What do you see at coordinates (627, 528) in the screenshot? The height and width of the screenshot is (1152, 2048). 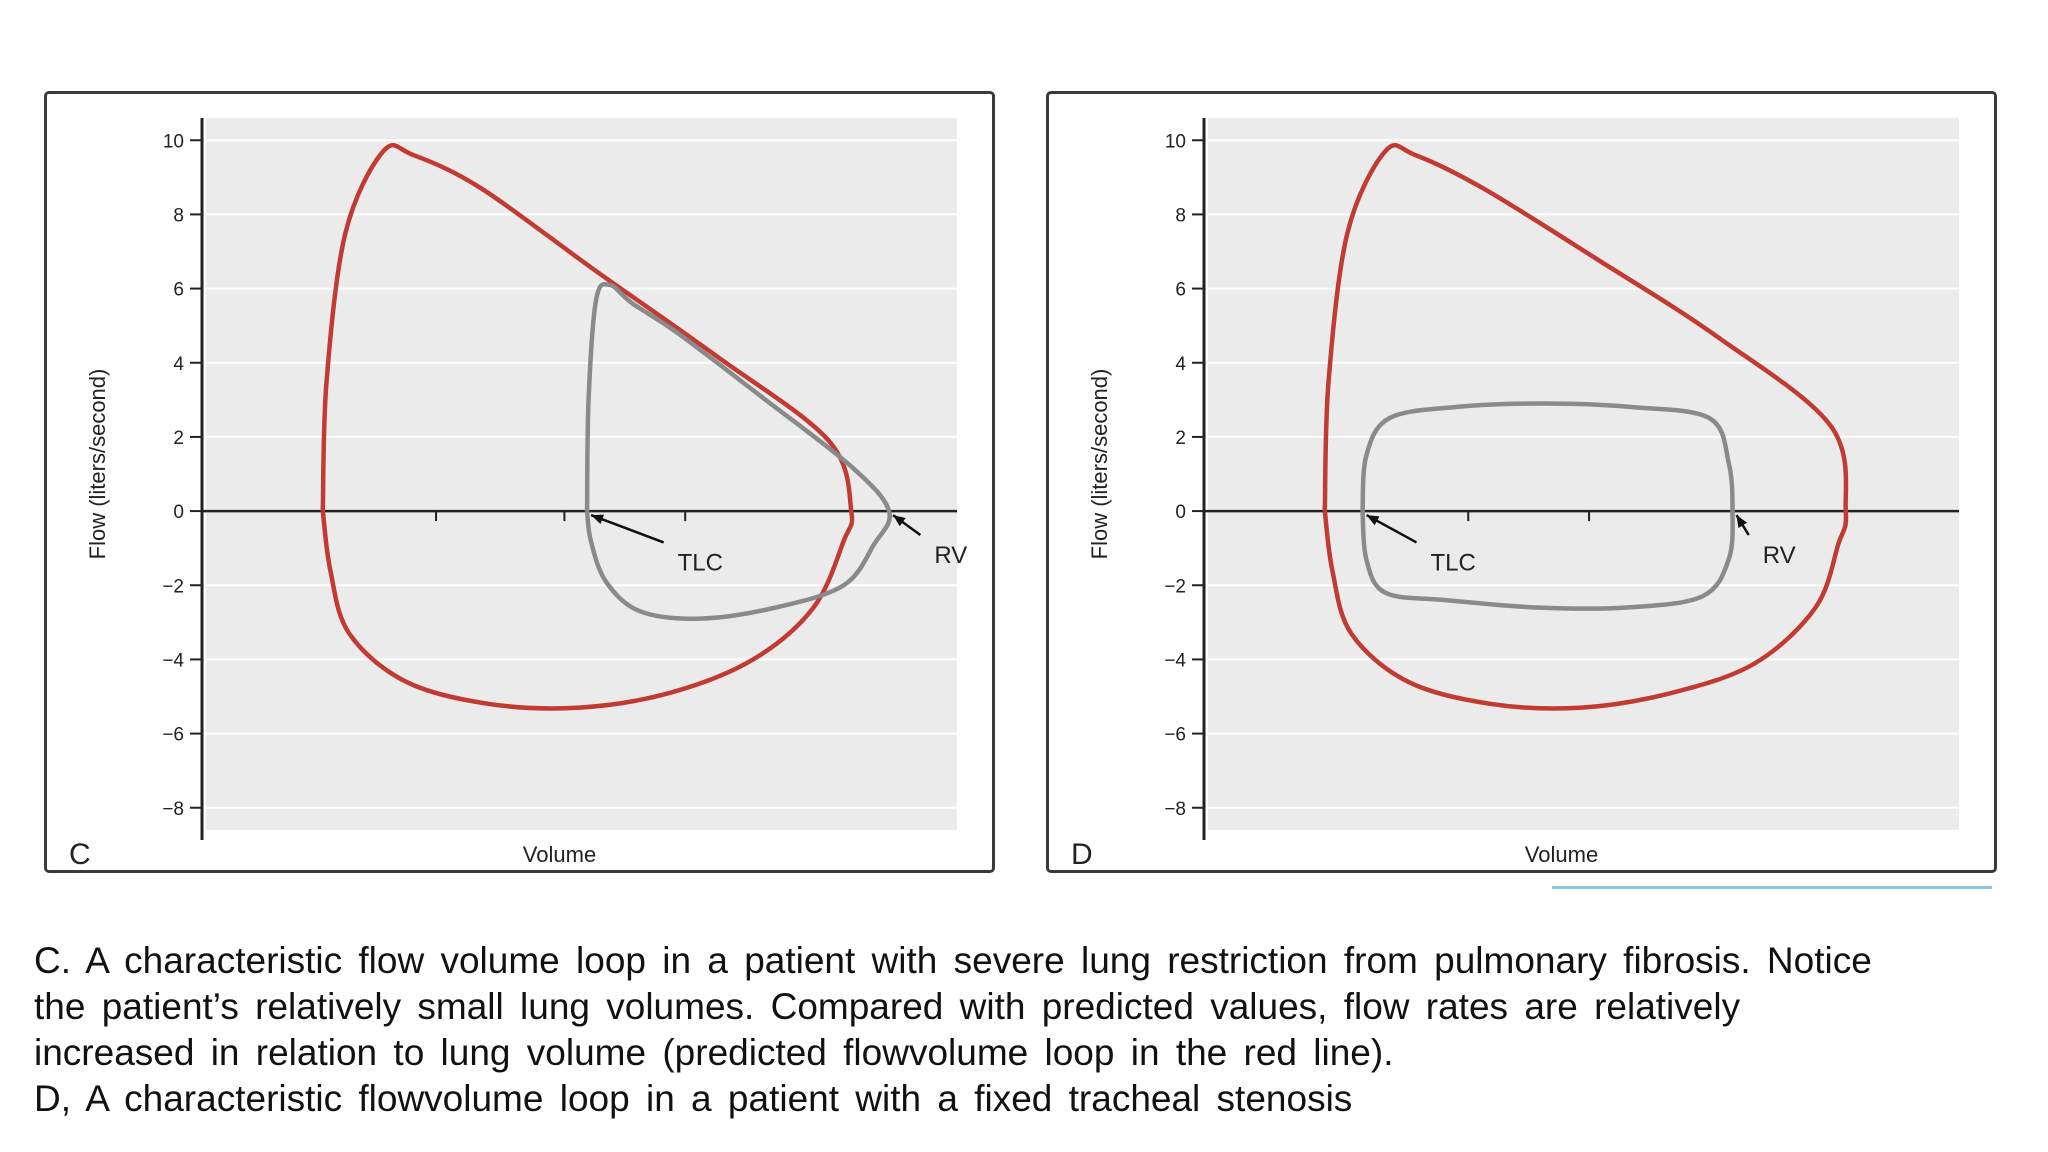 I see `annotation-arrow` at bounding box center [627, 528].